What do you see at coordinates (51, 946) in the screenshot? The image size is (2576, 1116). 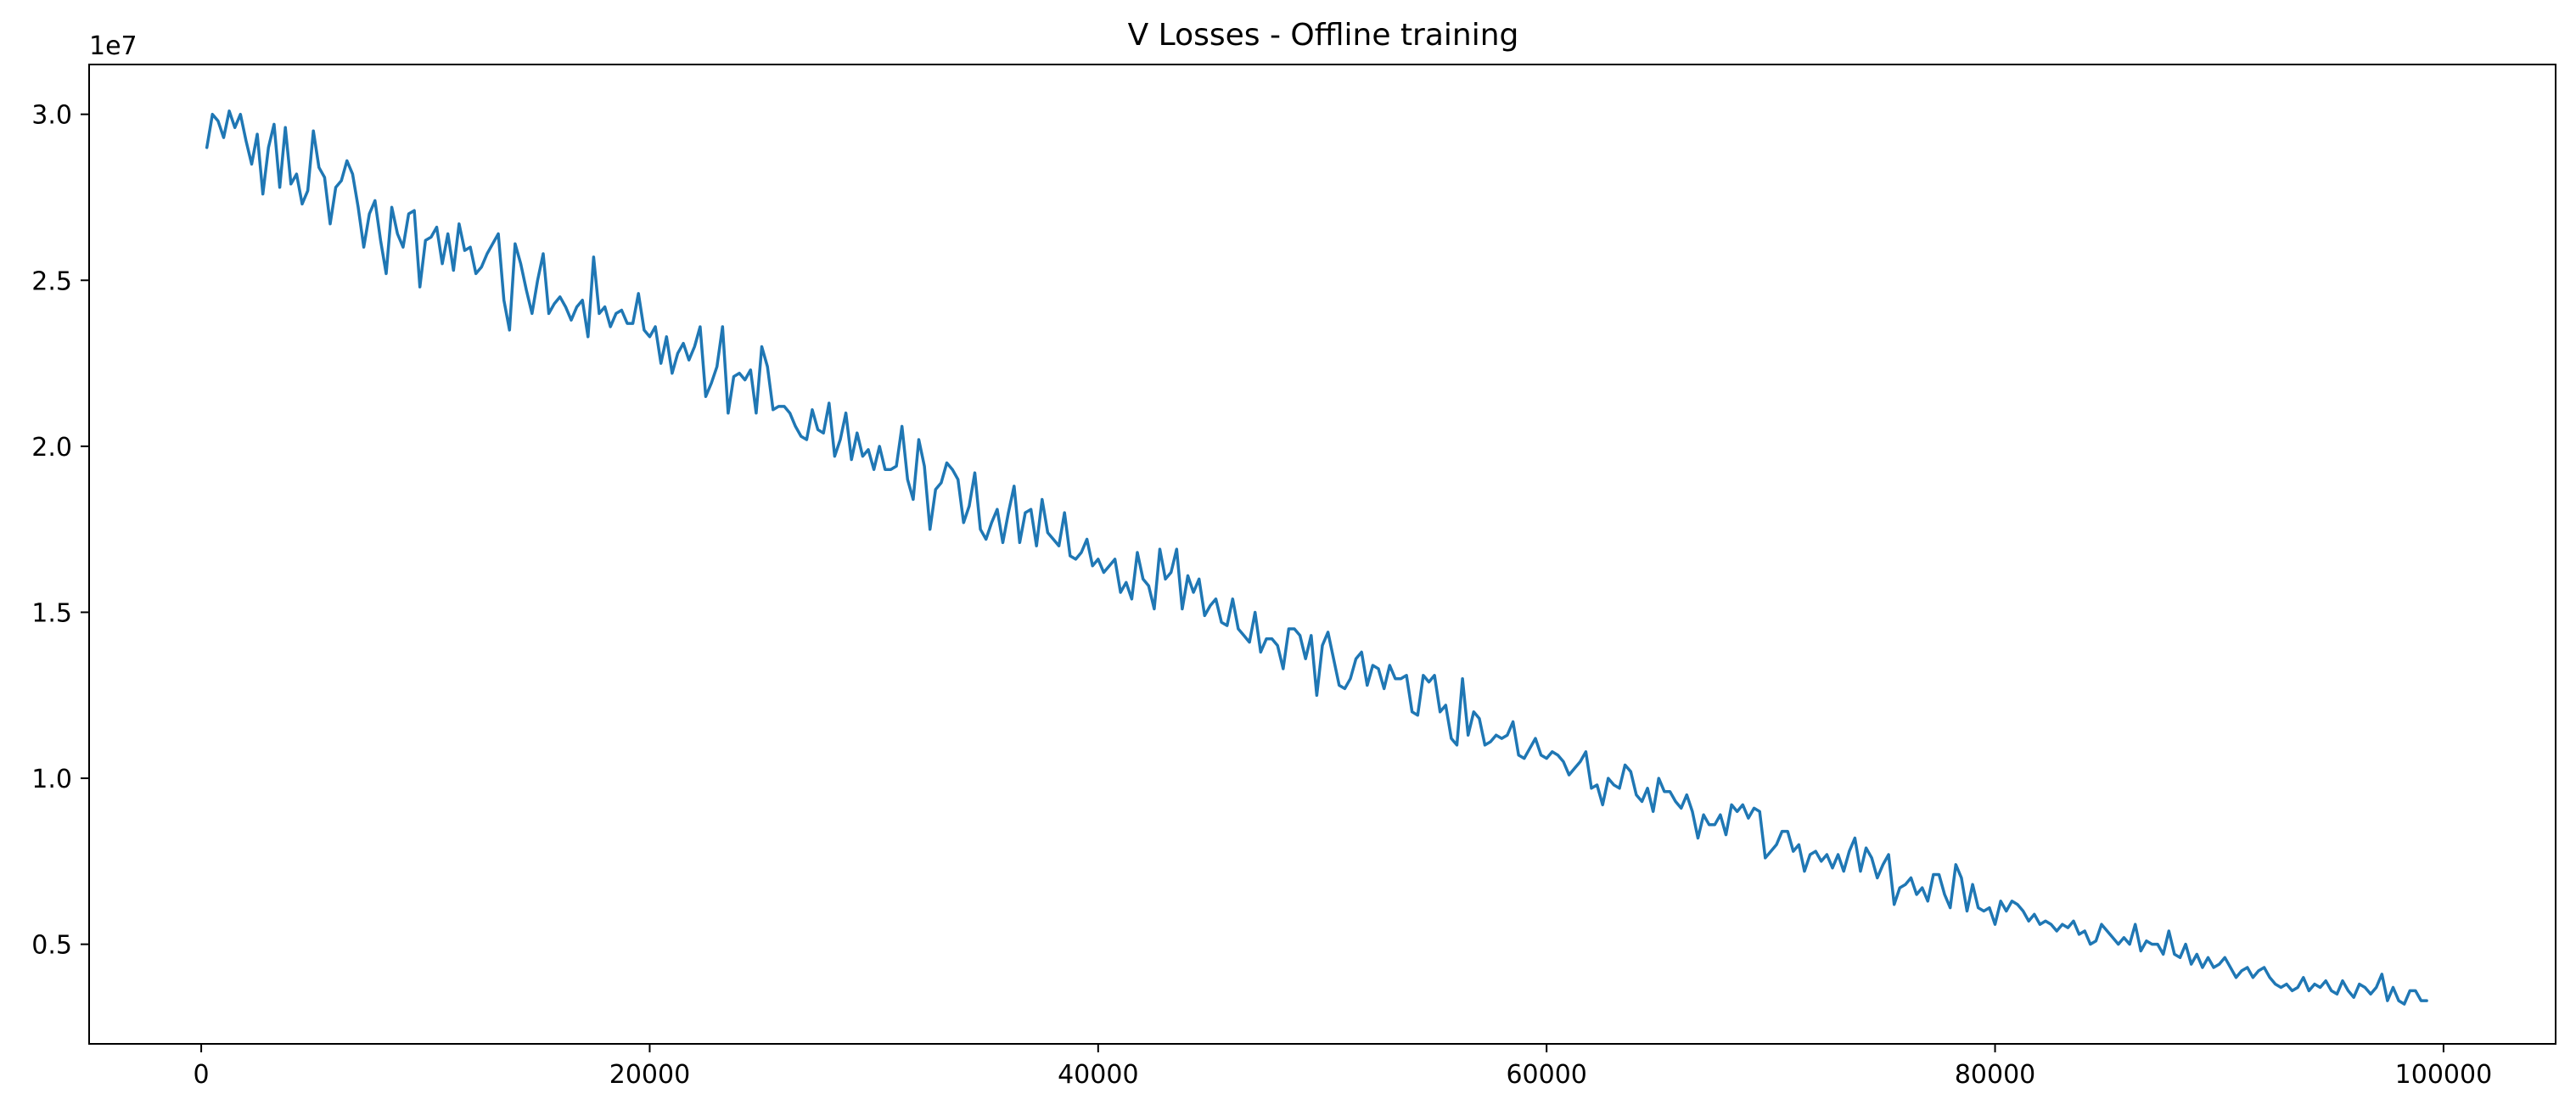 I see `y-tick-label: 0.5` at bounding box center [51, 946].